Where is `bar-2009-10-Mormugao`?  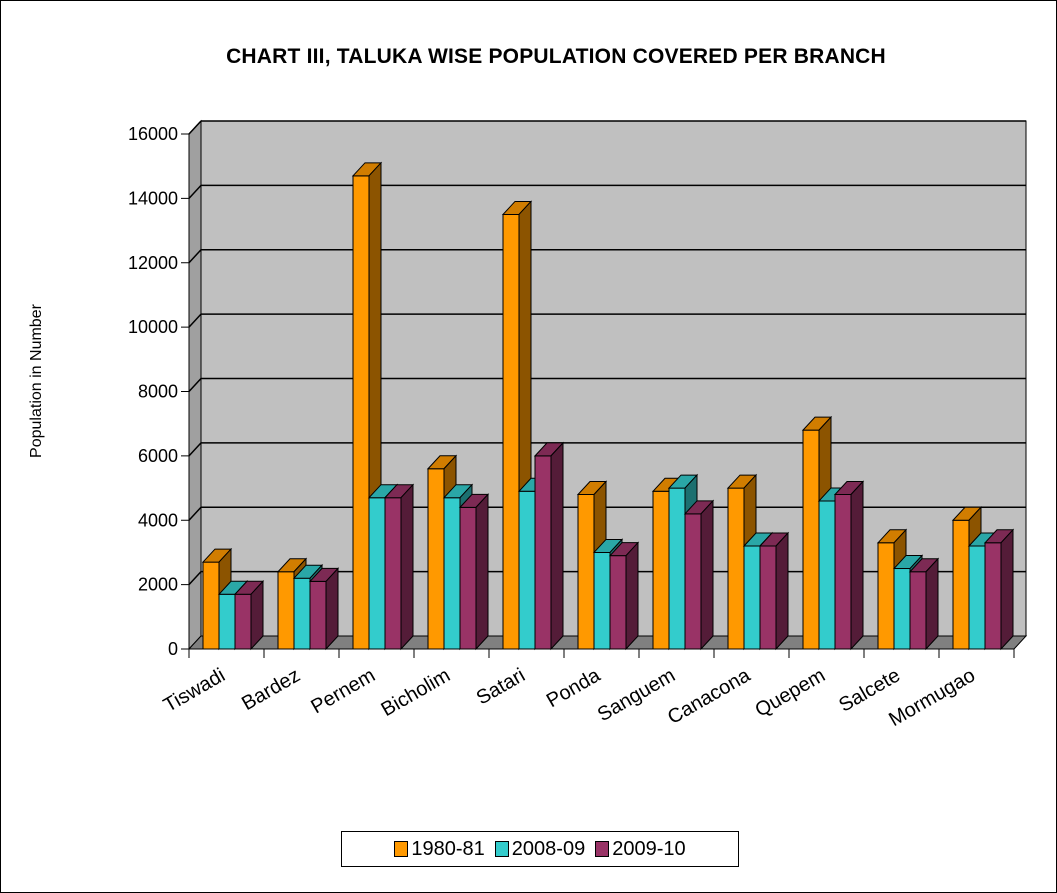 bar-2009-10-Mormugao is located at coordinates (999, 589).